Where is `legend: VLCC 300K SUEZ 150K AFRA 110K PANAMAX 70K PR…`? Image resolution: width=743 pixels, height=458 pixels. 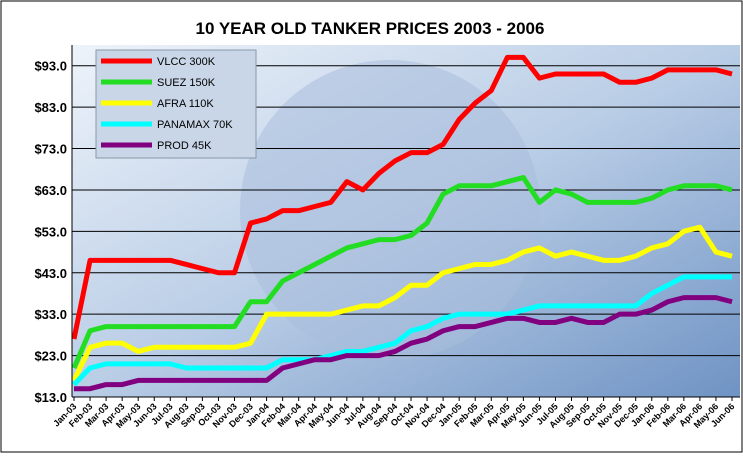 legend: VLCC 300K SUEZ 150K AFRA 110K PANAMAX 70K PR… is located at coordinates (176, 104).